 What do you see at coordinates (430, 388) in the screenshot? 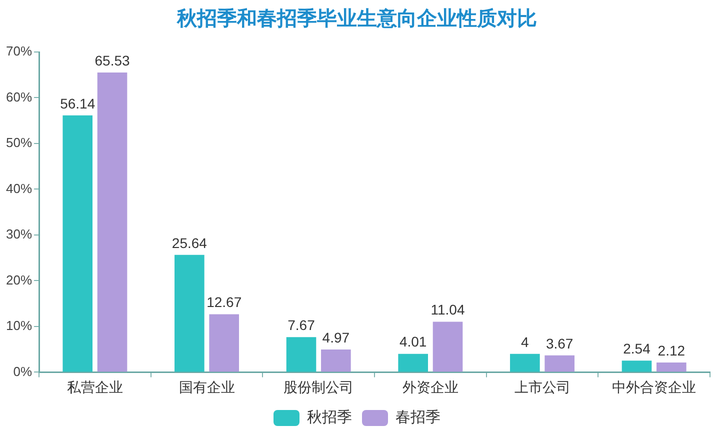
I see `x-tick-label: 外资企业` at bounding box center [430, 388].